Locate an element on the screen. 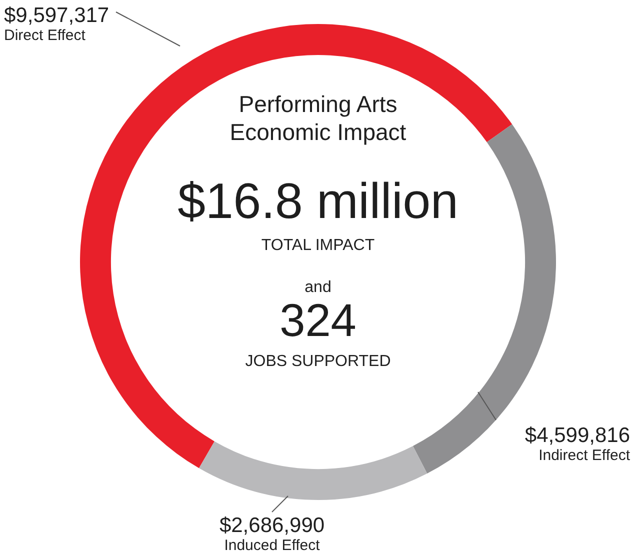  text: JOBS SUPPORTED is located at coordinates (318, 361).